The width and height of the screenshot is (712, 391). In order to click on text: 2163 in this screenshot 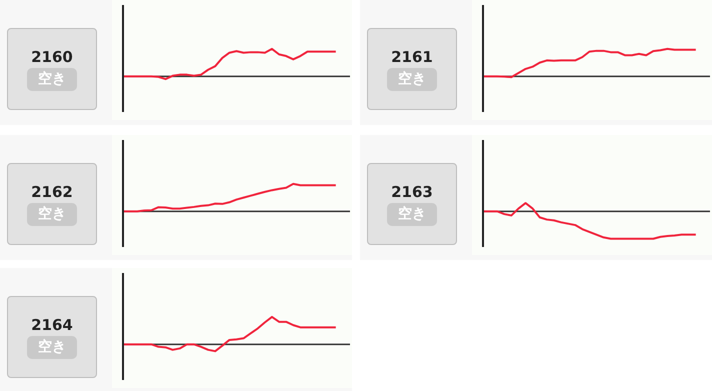, I will do `click(412, 192)`.